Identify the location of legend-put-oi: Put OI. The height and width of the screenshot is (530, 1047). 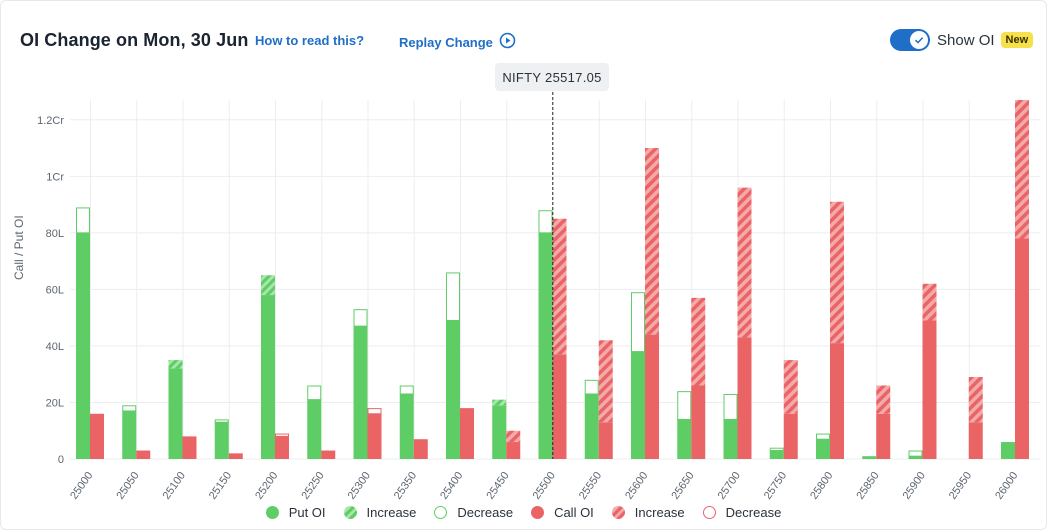
(295, 512).